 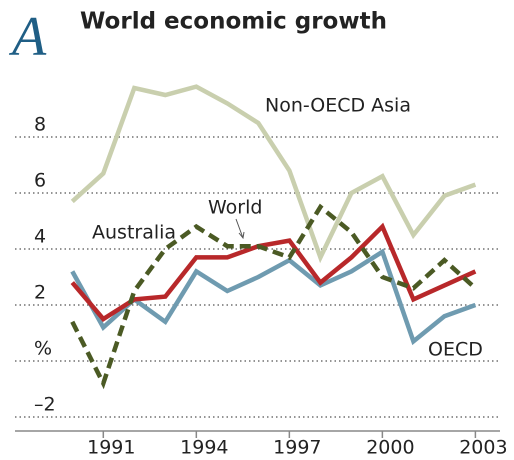 What do you see at coordinates (40, 237) in the screenshot?
I see `y-tick-label: 4` at bounding box center [40, 237].